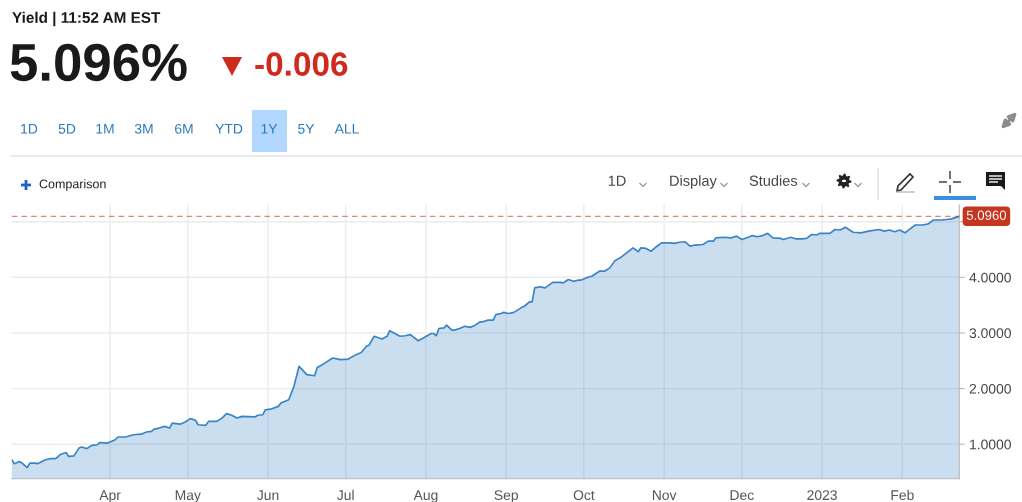 This screenshot has width=1022, height=502. What do you see at coordinates (986, 215) in the screenshot?
I see `ref-line-label: 5.0960` at bounding box center [986, 215].